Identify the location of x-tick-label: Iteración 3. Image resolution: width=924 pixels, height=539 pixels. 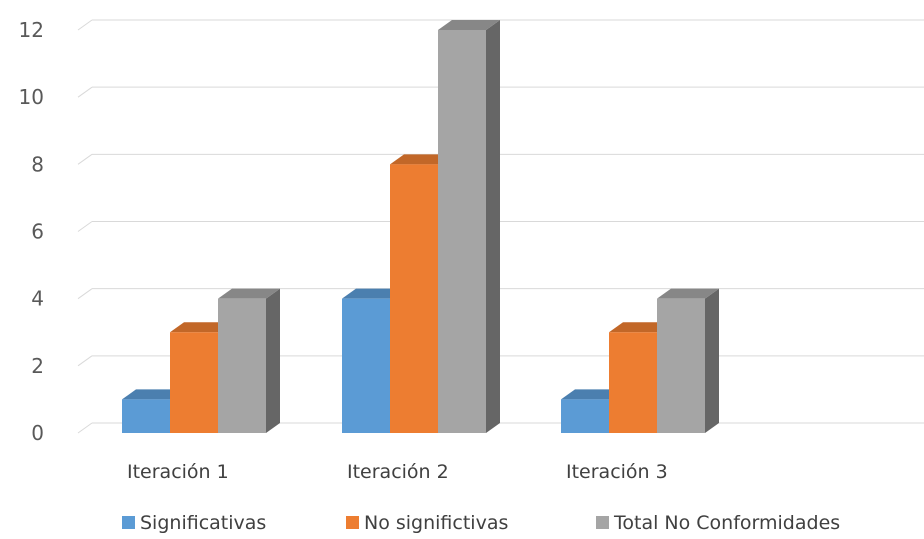
(617, 472).